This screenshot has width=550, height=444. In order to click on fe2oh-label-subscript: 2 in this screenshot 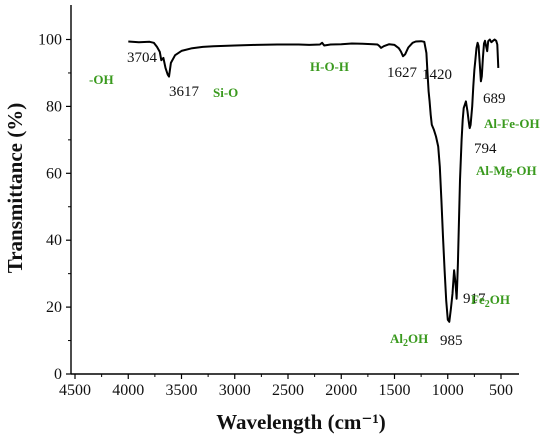, I will do `click(487, 304)`.